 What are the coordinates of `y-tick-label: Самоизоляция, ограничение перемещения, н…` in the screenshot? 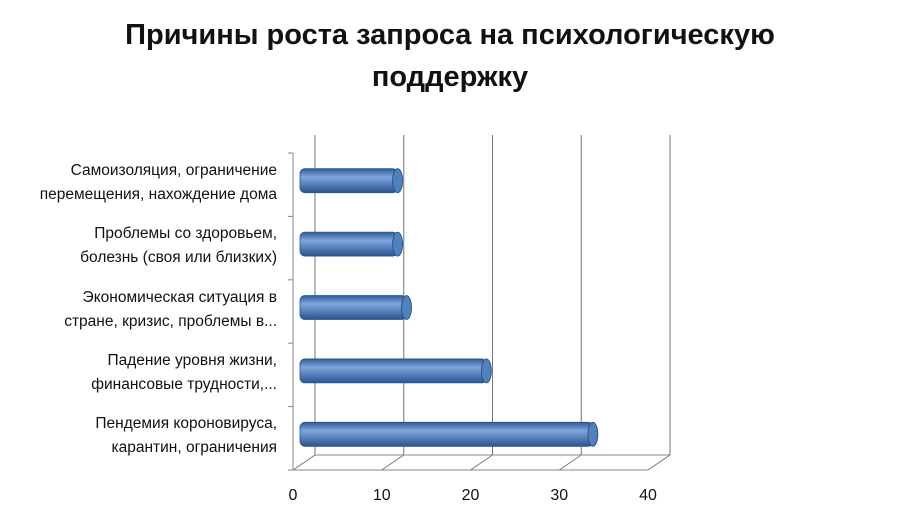 It's located at (158, 182).